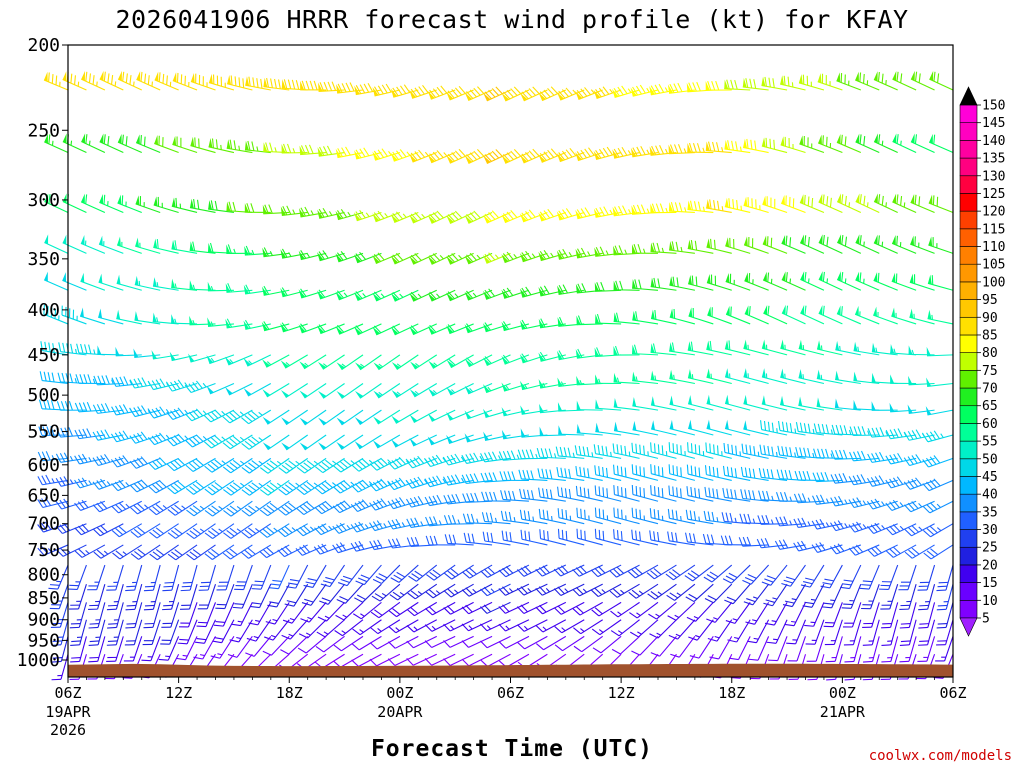  What do you see at coordinates (43, 130) in the screenshot?
I see `y-tick-label: 250` at bounding box center [43, 130].